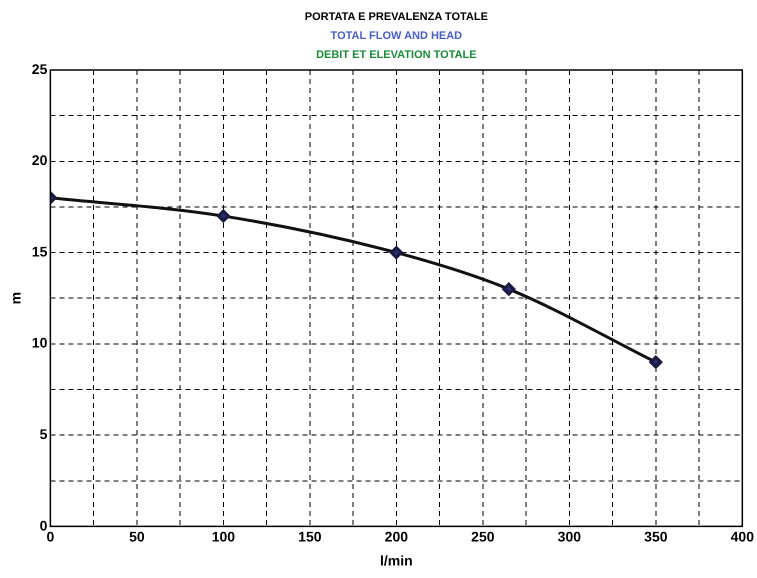 The image size is (757, 578). What do you see at coordinates (44, 434) in the screenshot?
I see `y-tick-label: 5` at bounding box center [44, 434].